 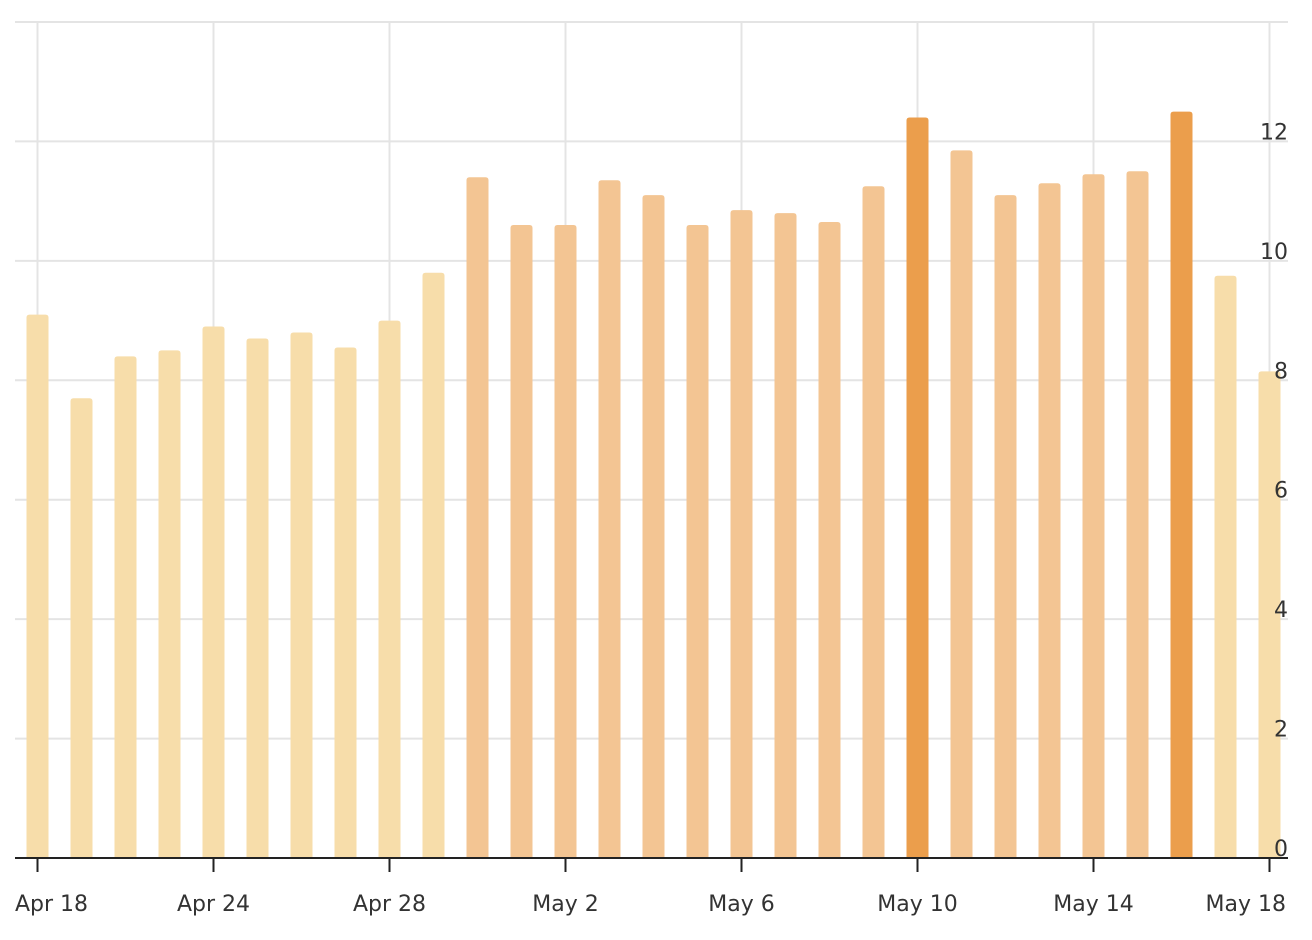 What do you see at coordinates (1281, 491) in the screenshot?
I see `y-tick-label: 6` at bounding box center [1281, 491].